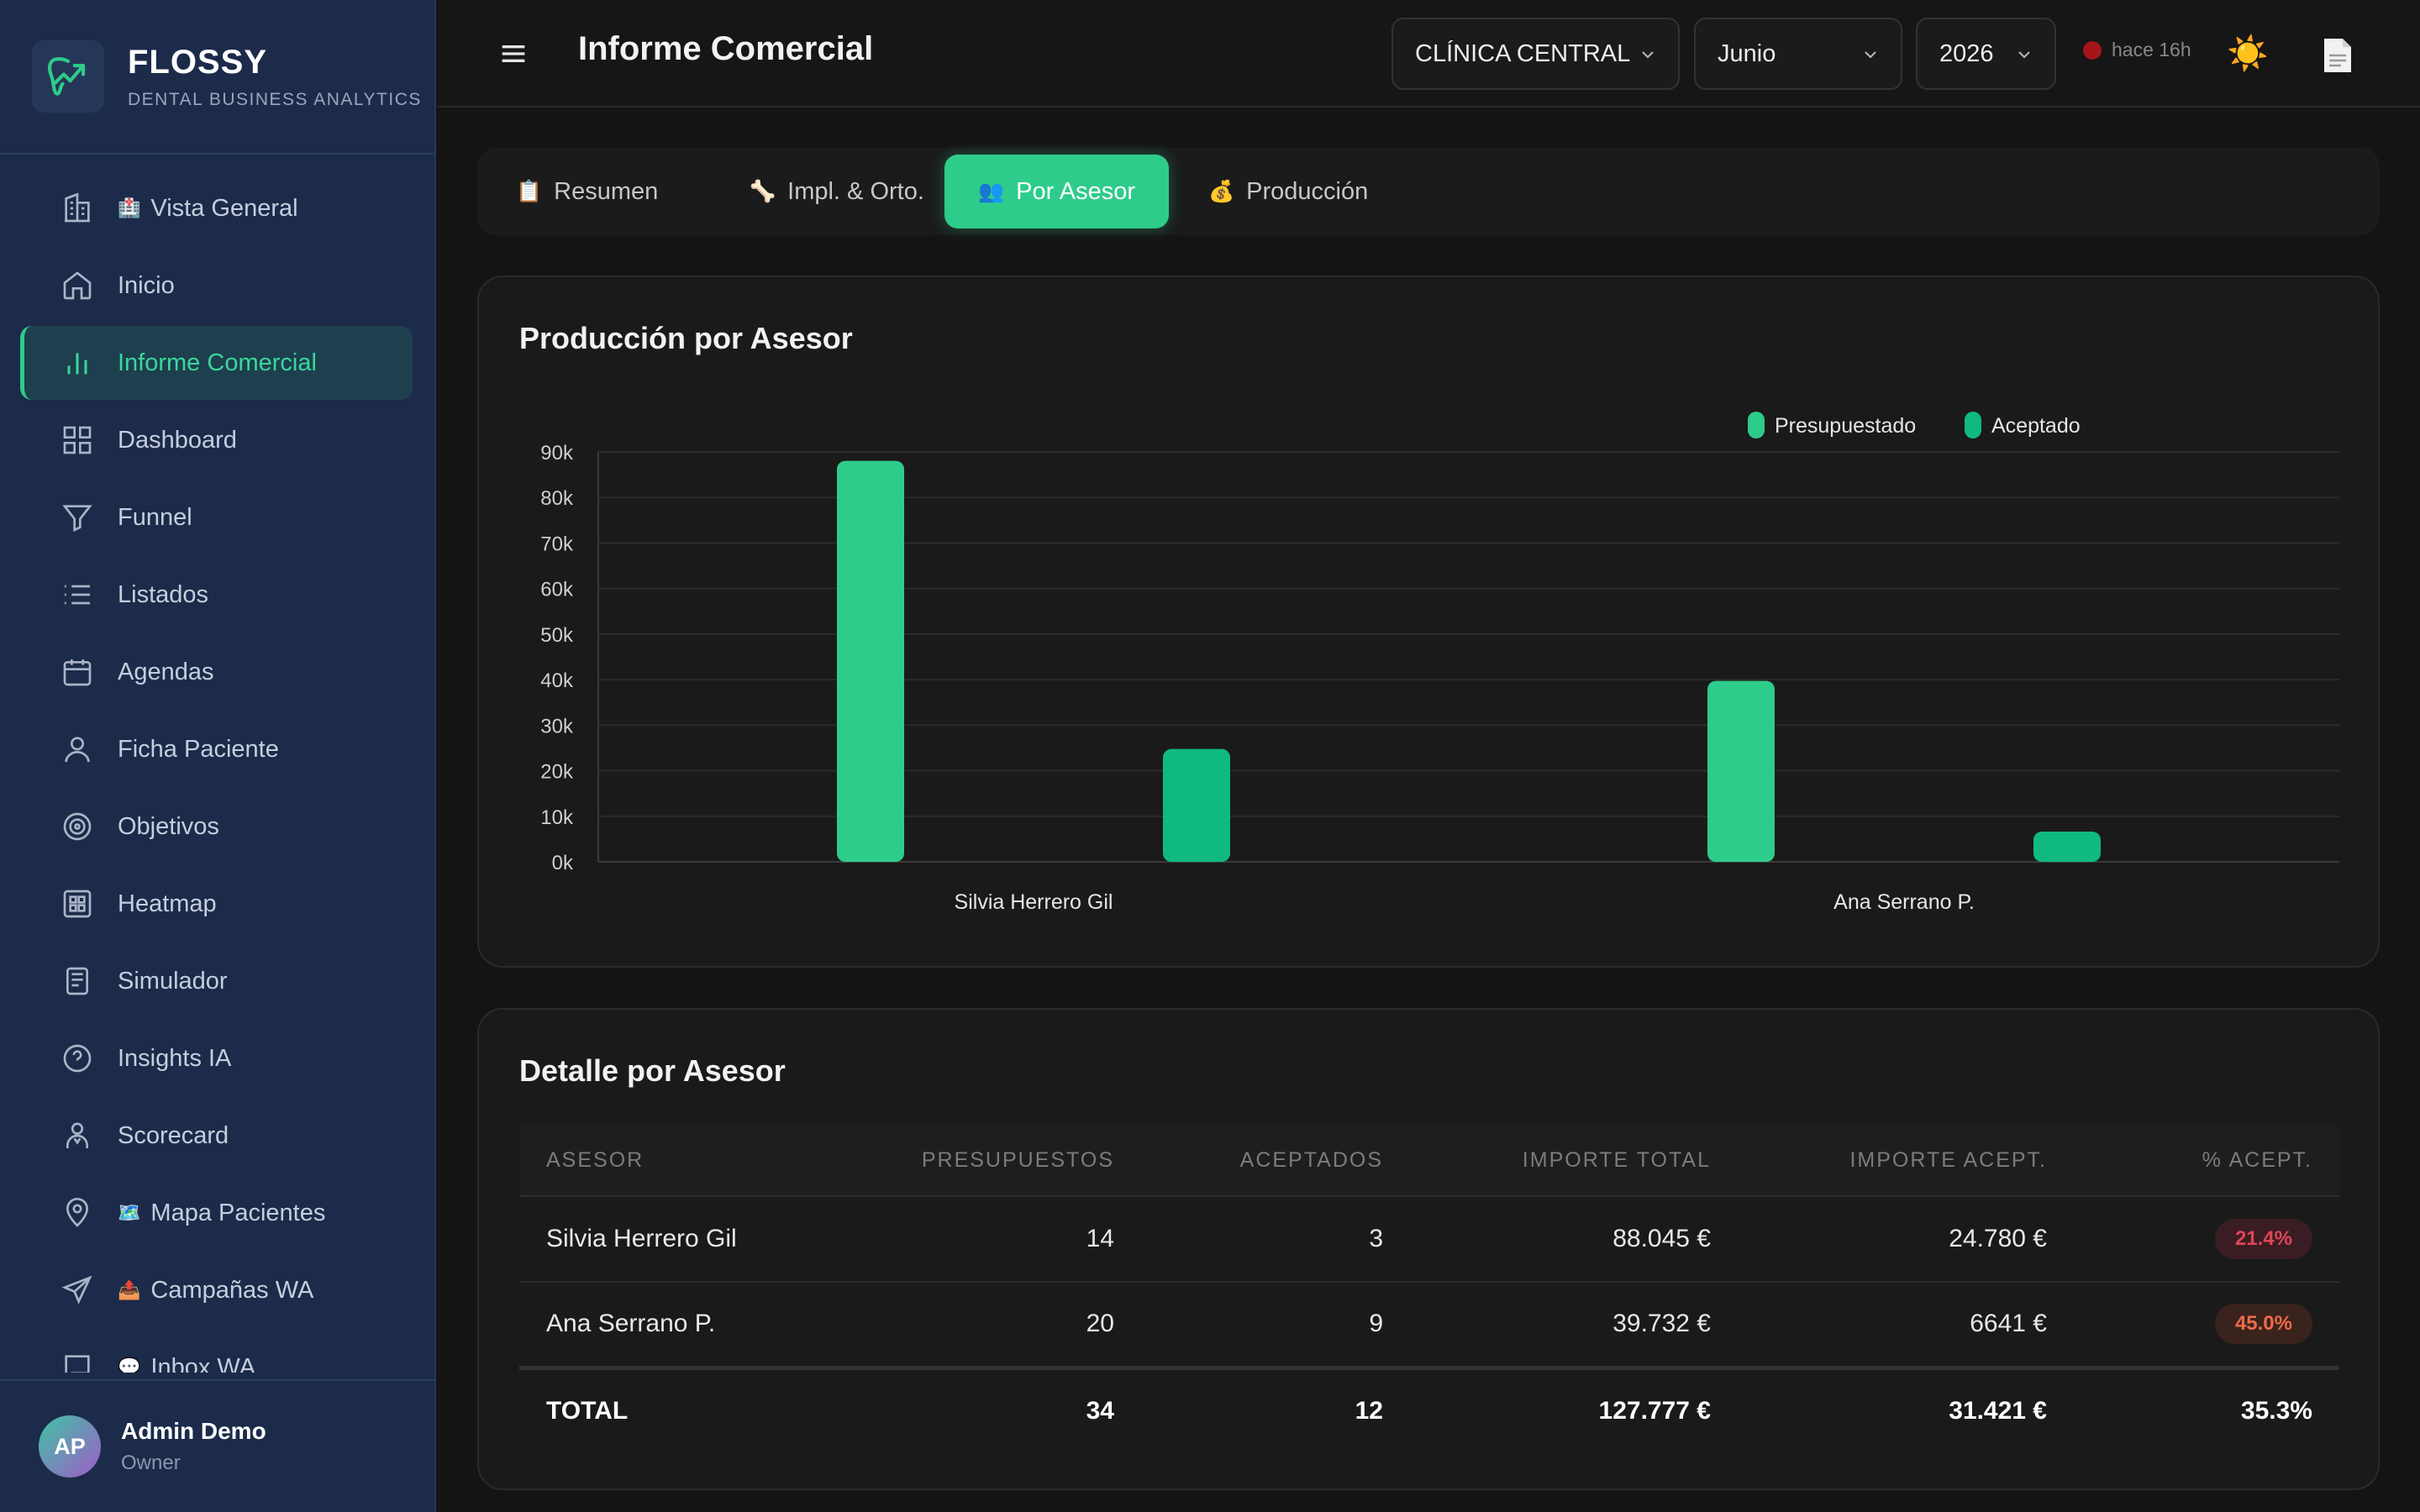 This screenshot has height=1512, width=2420. Describe the element at coordinates (217, 517) in the screenshot. I see `sidebar-item-funnel: Funnel` at that location.